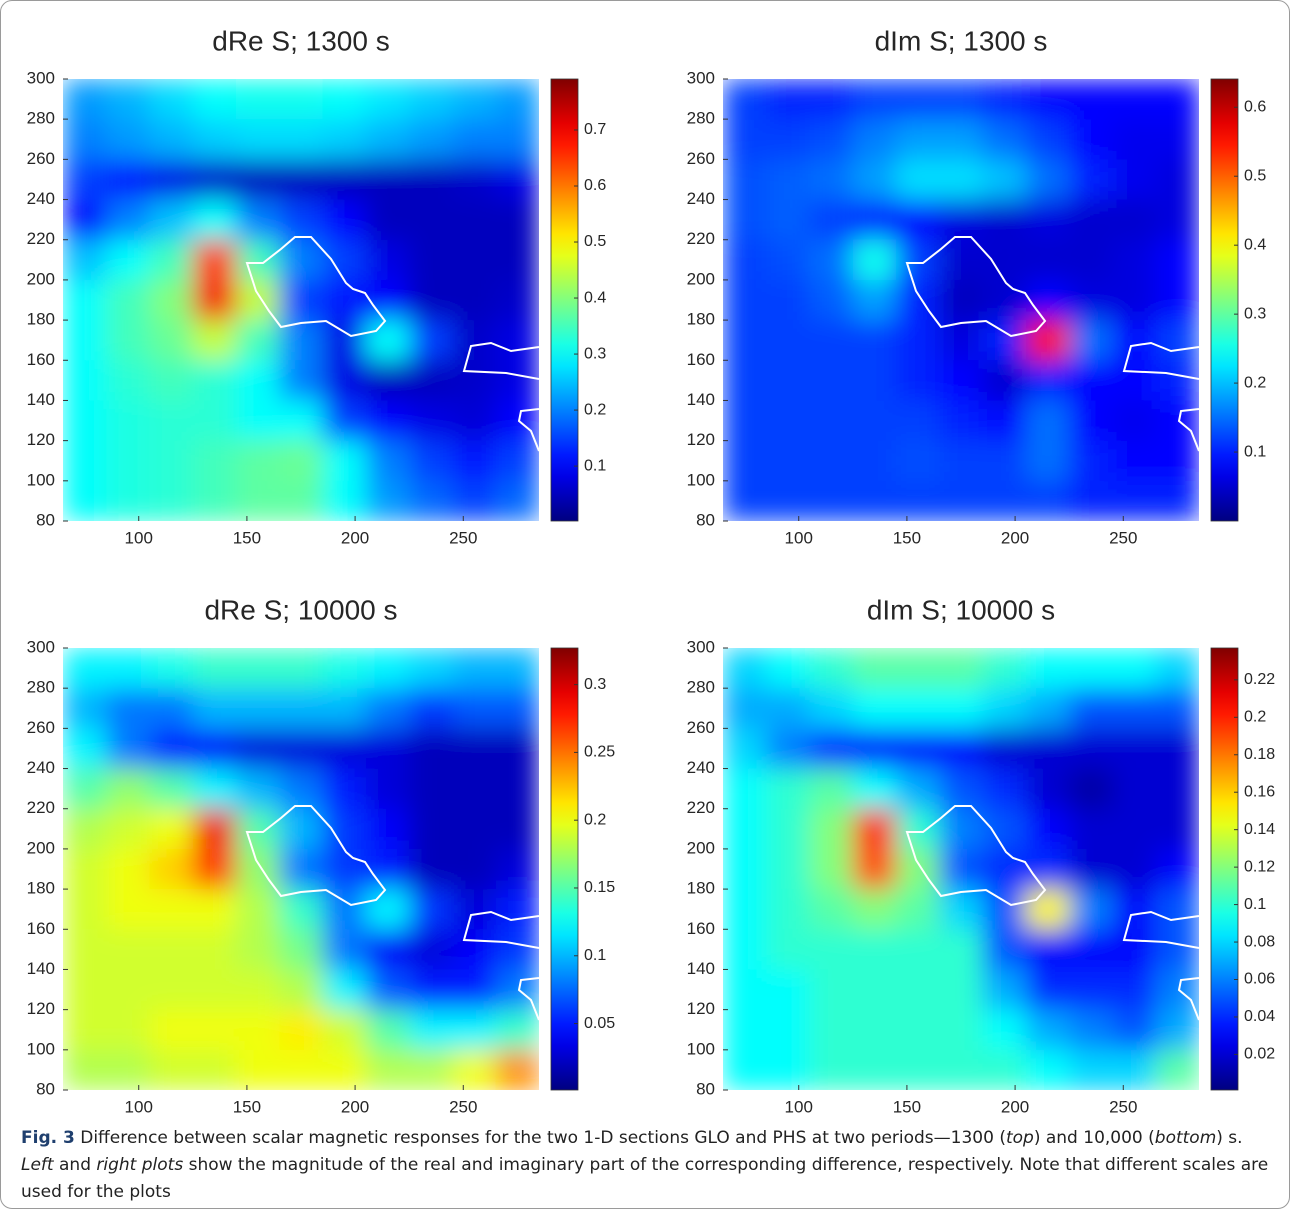  Describe the element at coordinates (701, 399) in the screenshot. I see `y-tick-label: 140` at that location.